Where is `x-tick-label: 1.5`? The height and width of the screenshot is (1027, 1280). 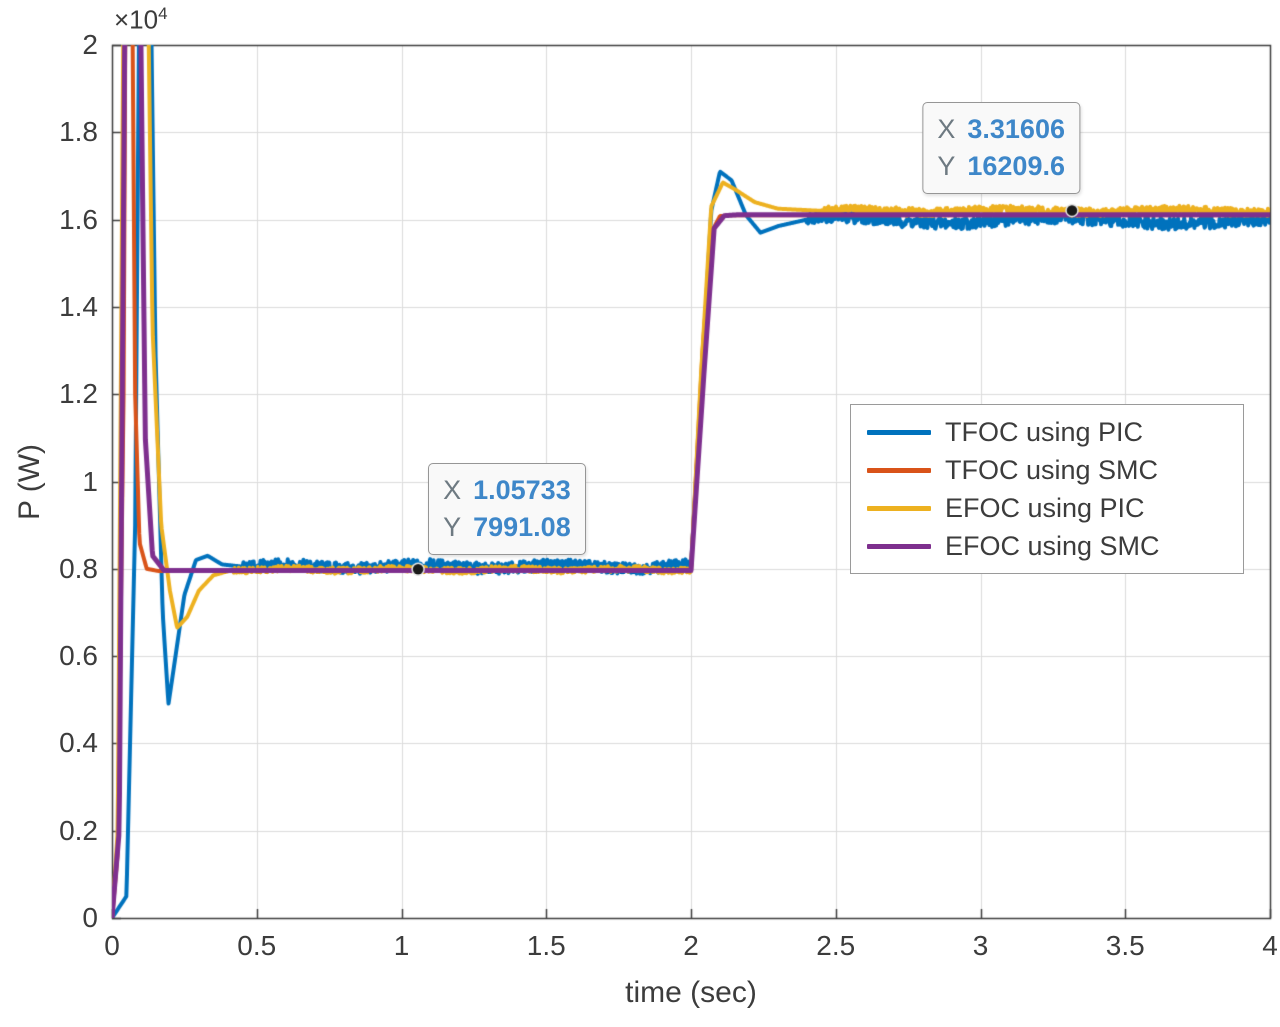 x-tick-label: 1.5 is located at coordinates (546, 945).